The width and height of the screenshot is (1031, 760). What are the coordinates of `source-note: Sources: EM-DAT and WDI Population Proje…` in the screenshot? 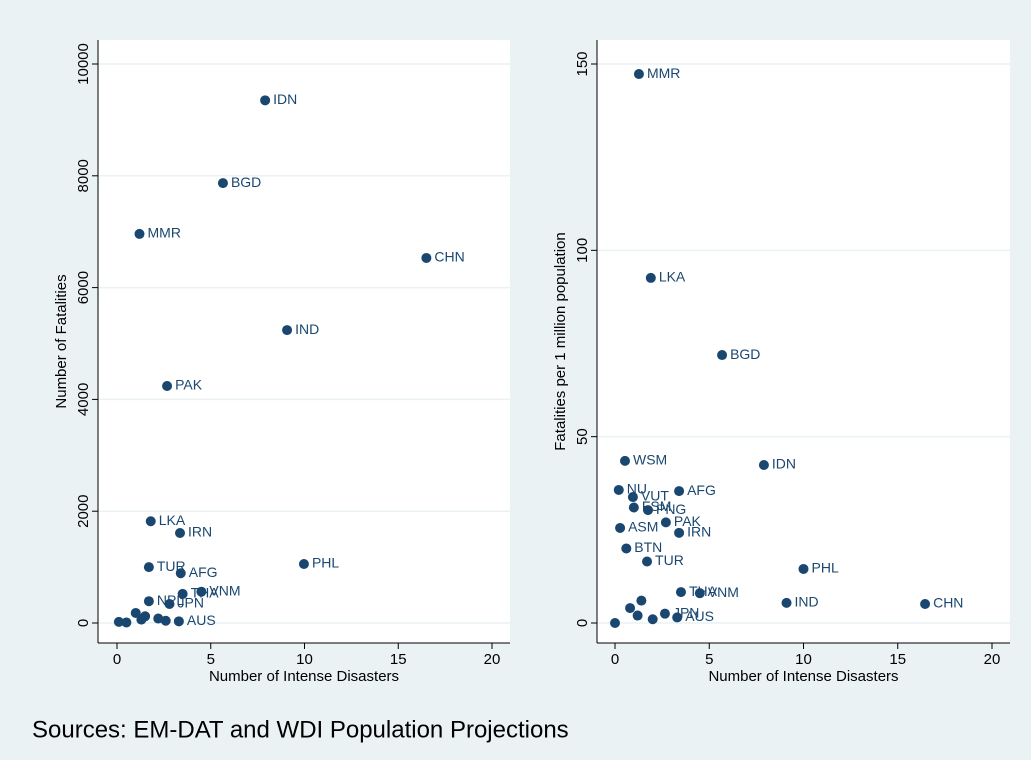 It's located at (300, 729).